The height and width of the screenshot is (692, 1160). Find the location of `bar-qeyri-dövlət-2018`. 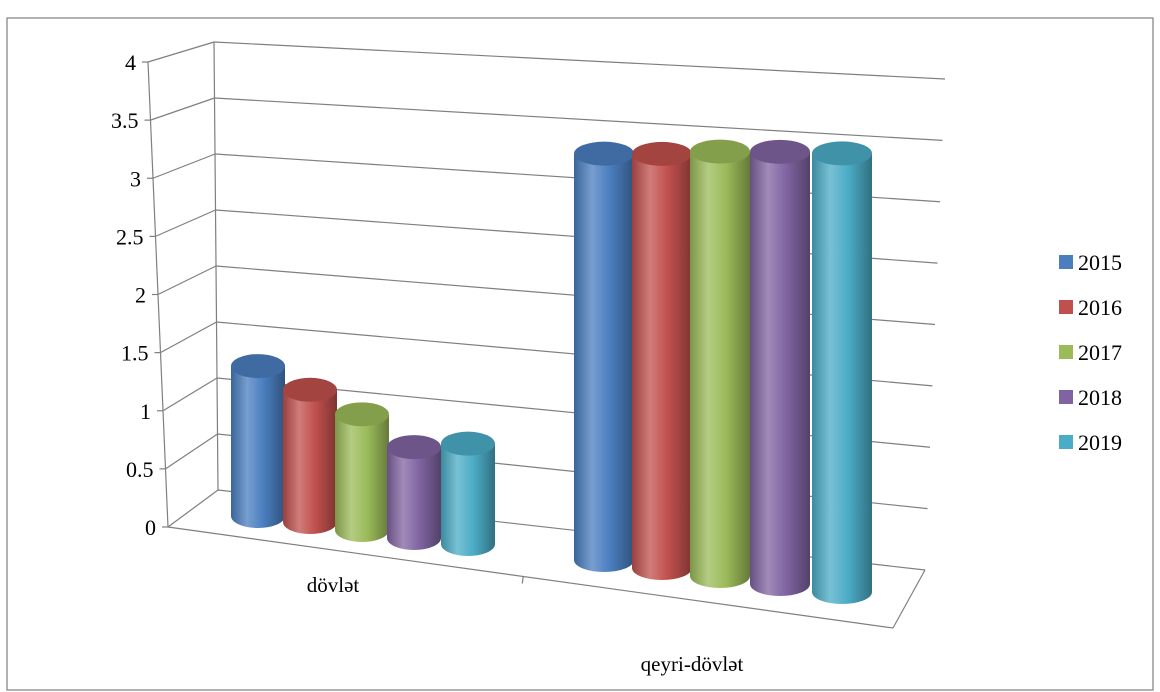

bar-qeyri-dövlət-2018 is located at coordinates (780, 367).